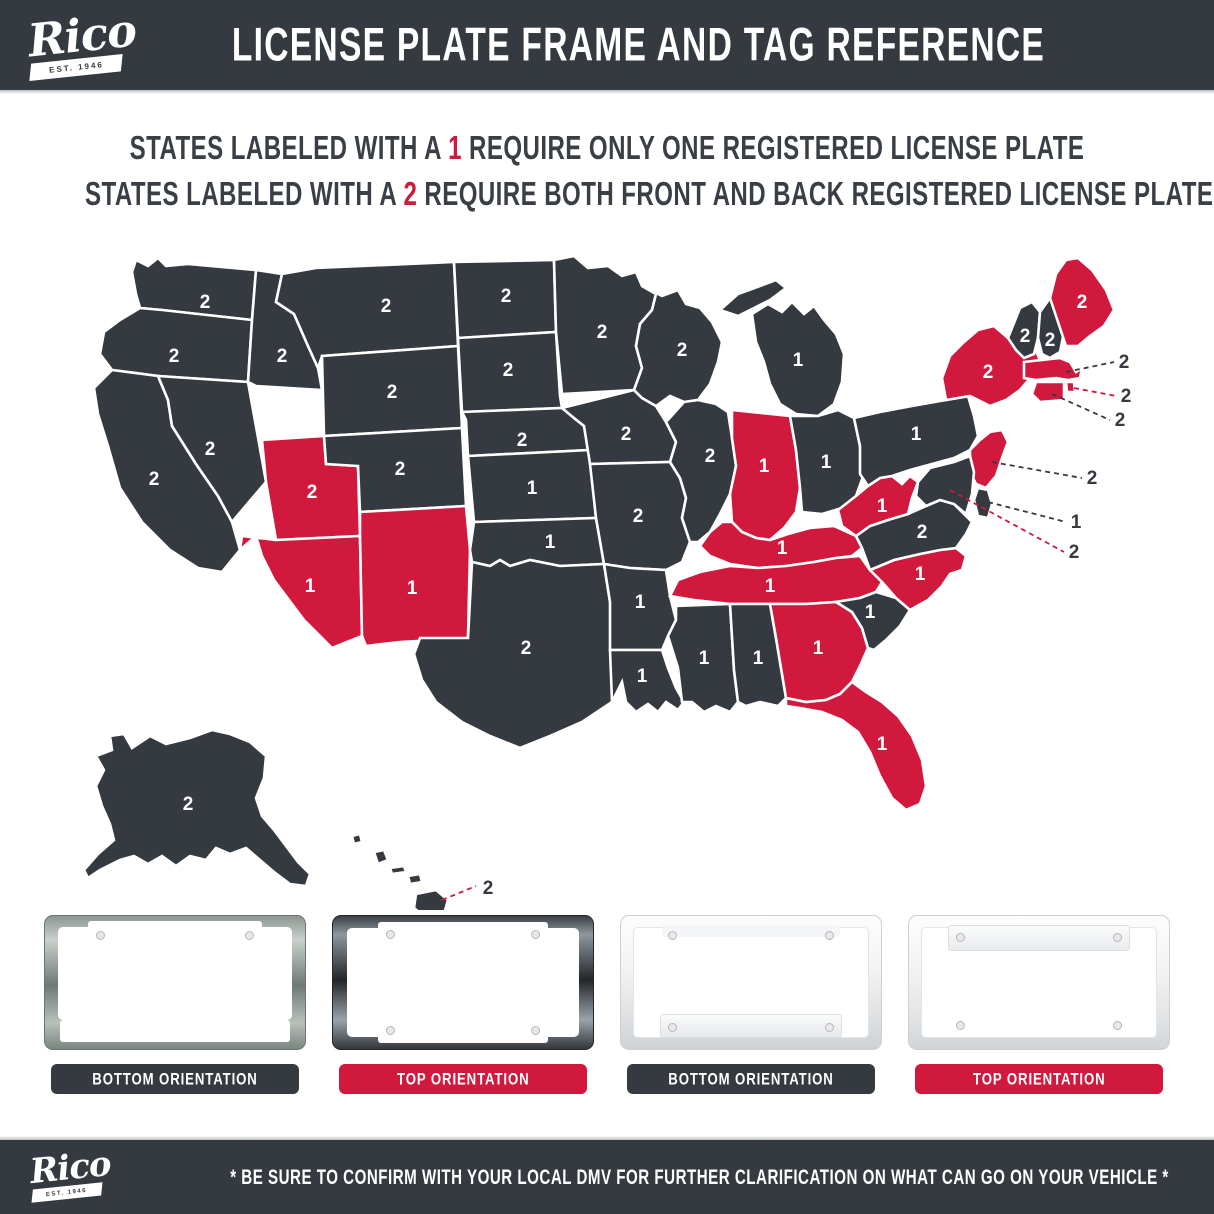  I want to click on state-label-TN: 1, so click(770, 586).